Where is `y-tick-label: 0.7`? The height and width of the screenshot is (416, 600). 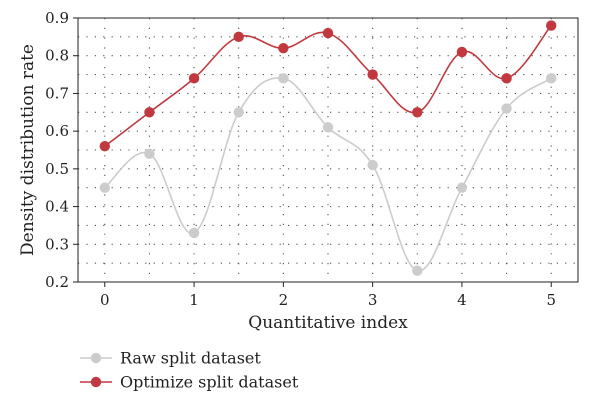
y-tick-label: 0.7 is located at coordinates (57, 93).